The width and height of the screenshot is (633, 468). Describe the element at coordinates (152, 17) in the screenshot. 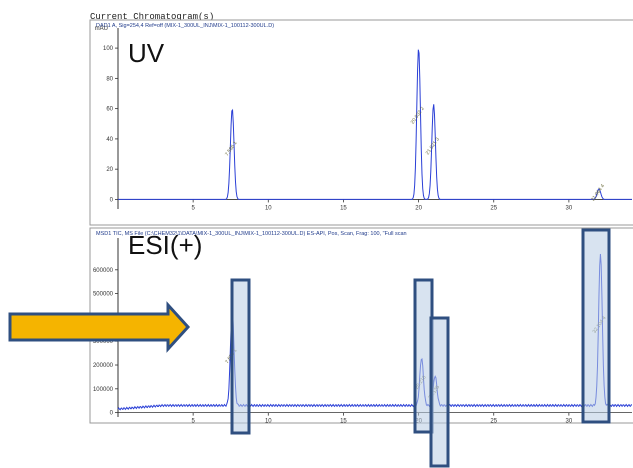

I see `window-title: Current Chromatogram(s)` at that location.